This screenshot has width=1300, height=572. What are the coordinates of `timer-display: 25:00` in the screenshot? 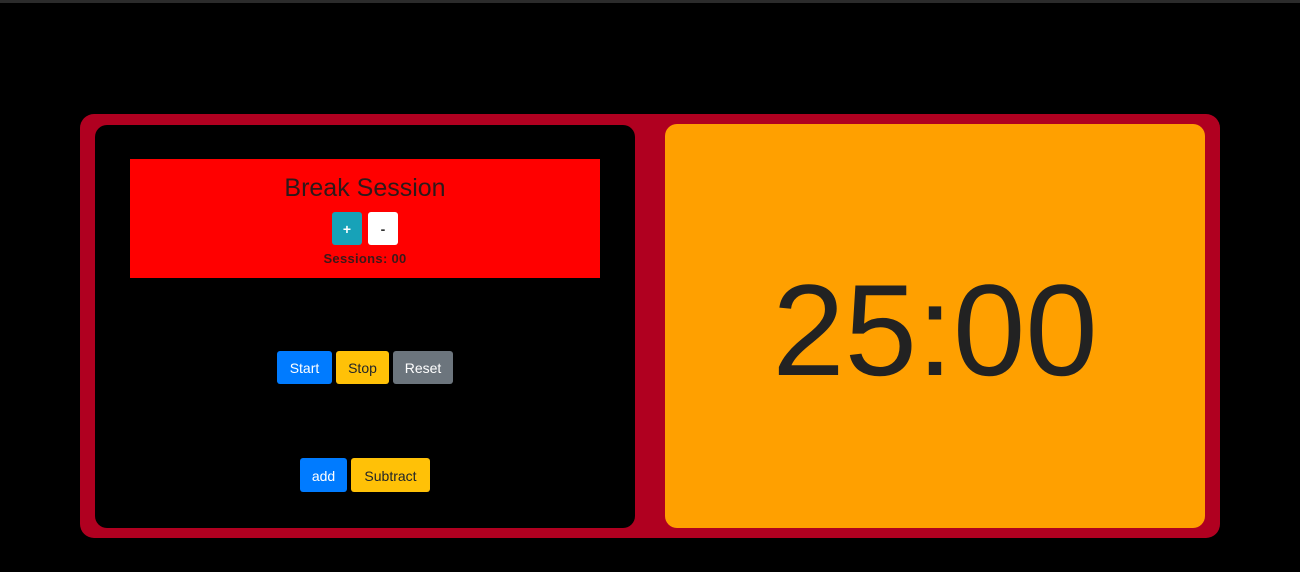 It's located at (935, 330).